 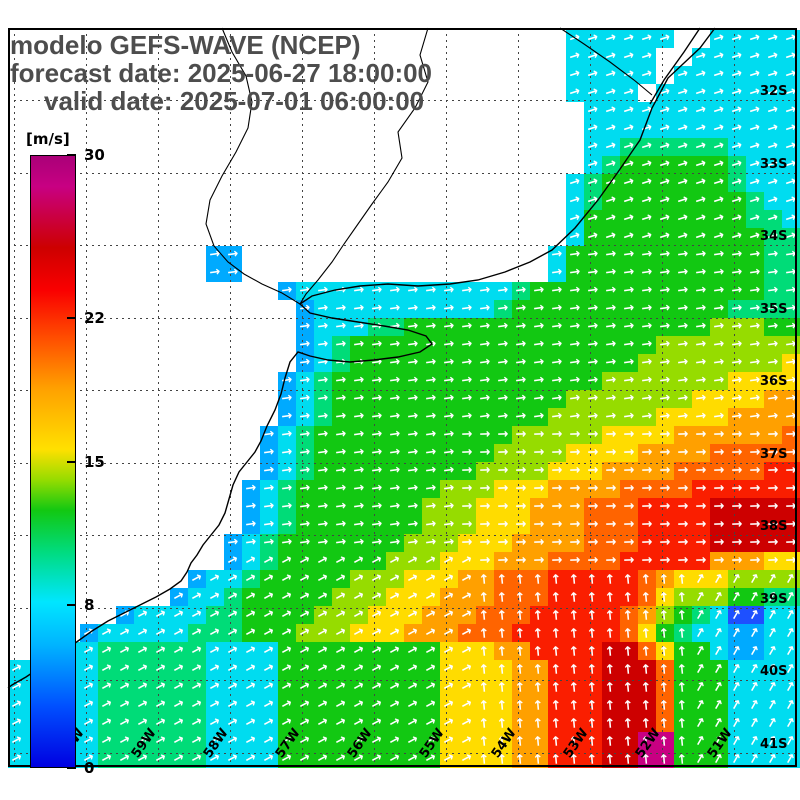 I want to click on latitude-label: 41S, so click(x=774, y=744).